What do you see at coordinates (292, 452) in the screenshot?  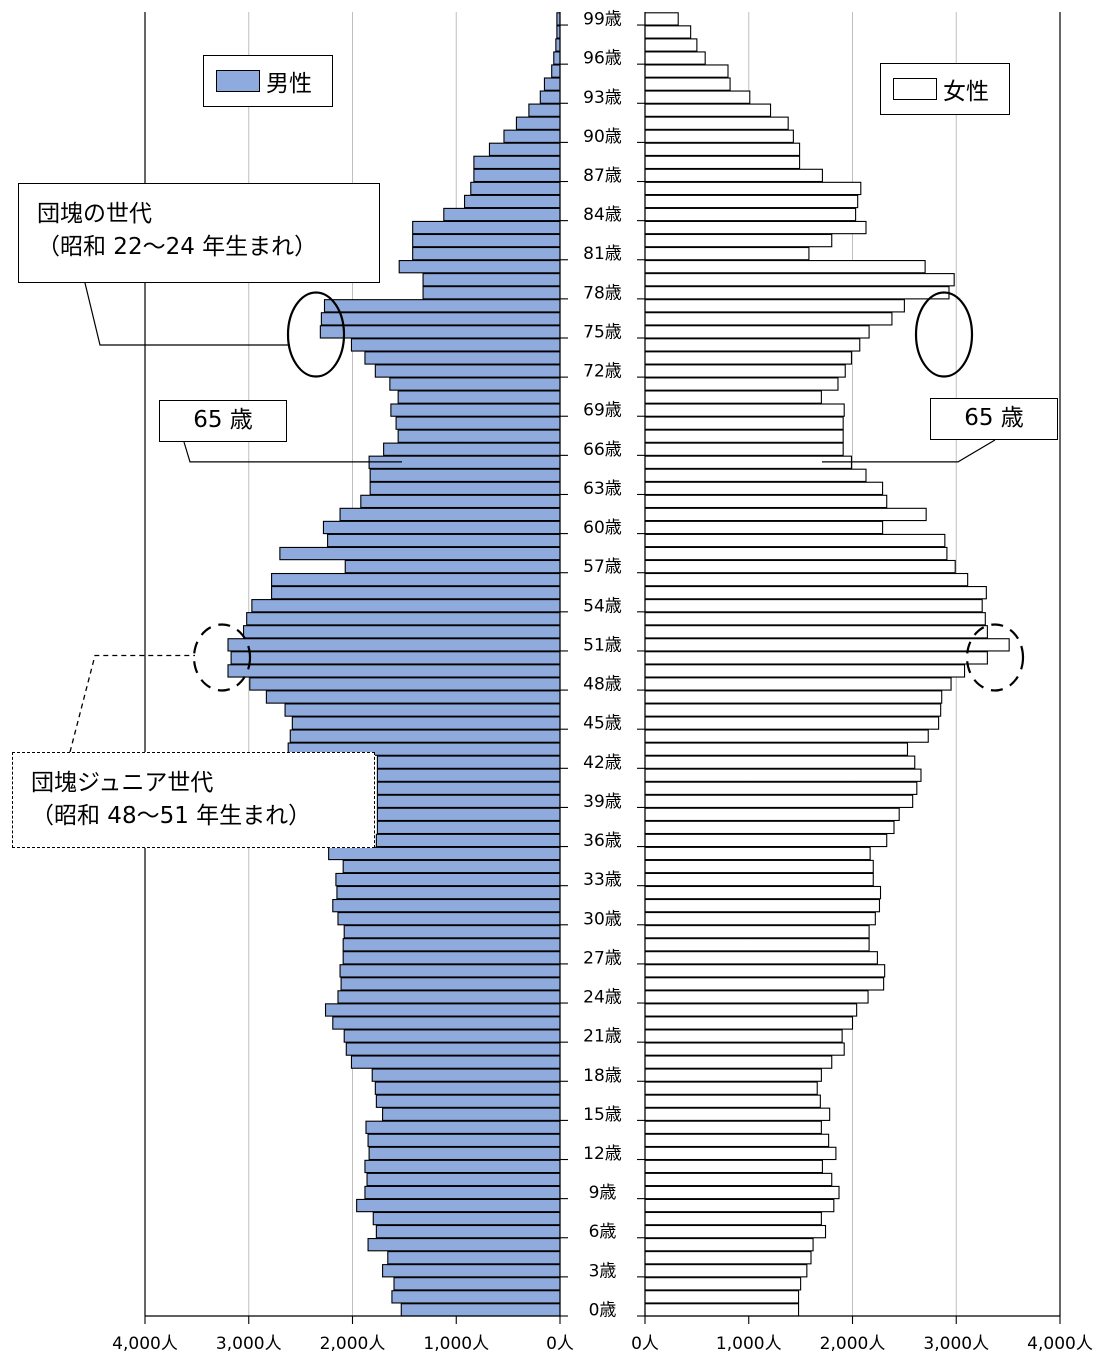 I see `age65-left-leader` at bounding box center [292, 452].